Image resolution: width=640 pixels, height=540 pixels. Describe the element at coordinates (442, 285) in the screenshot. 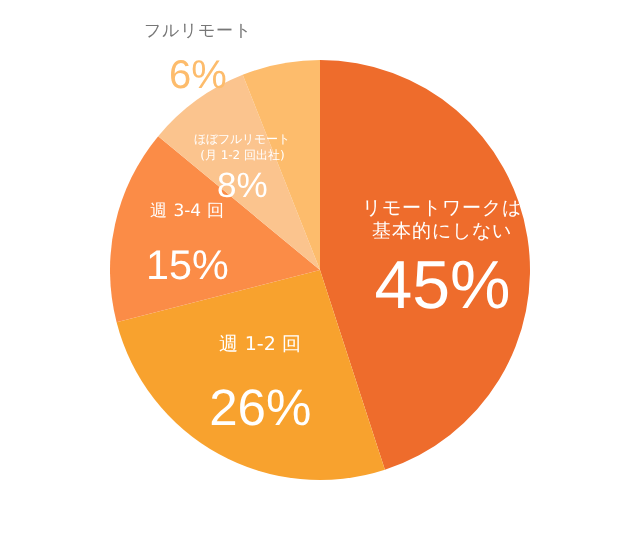

I see `data-label: 45%` at that location.